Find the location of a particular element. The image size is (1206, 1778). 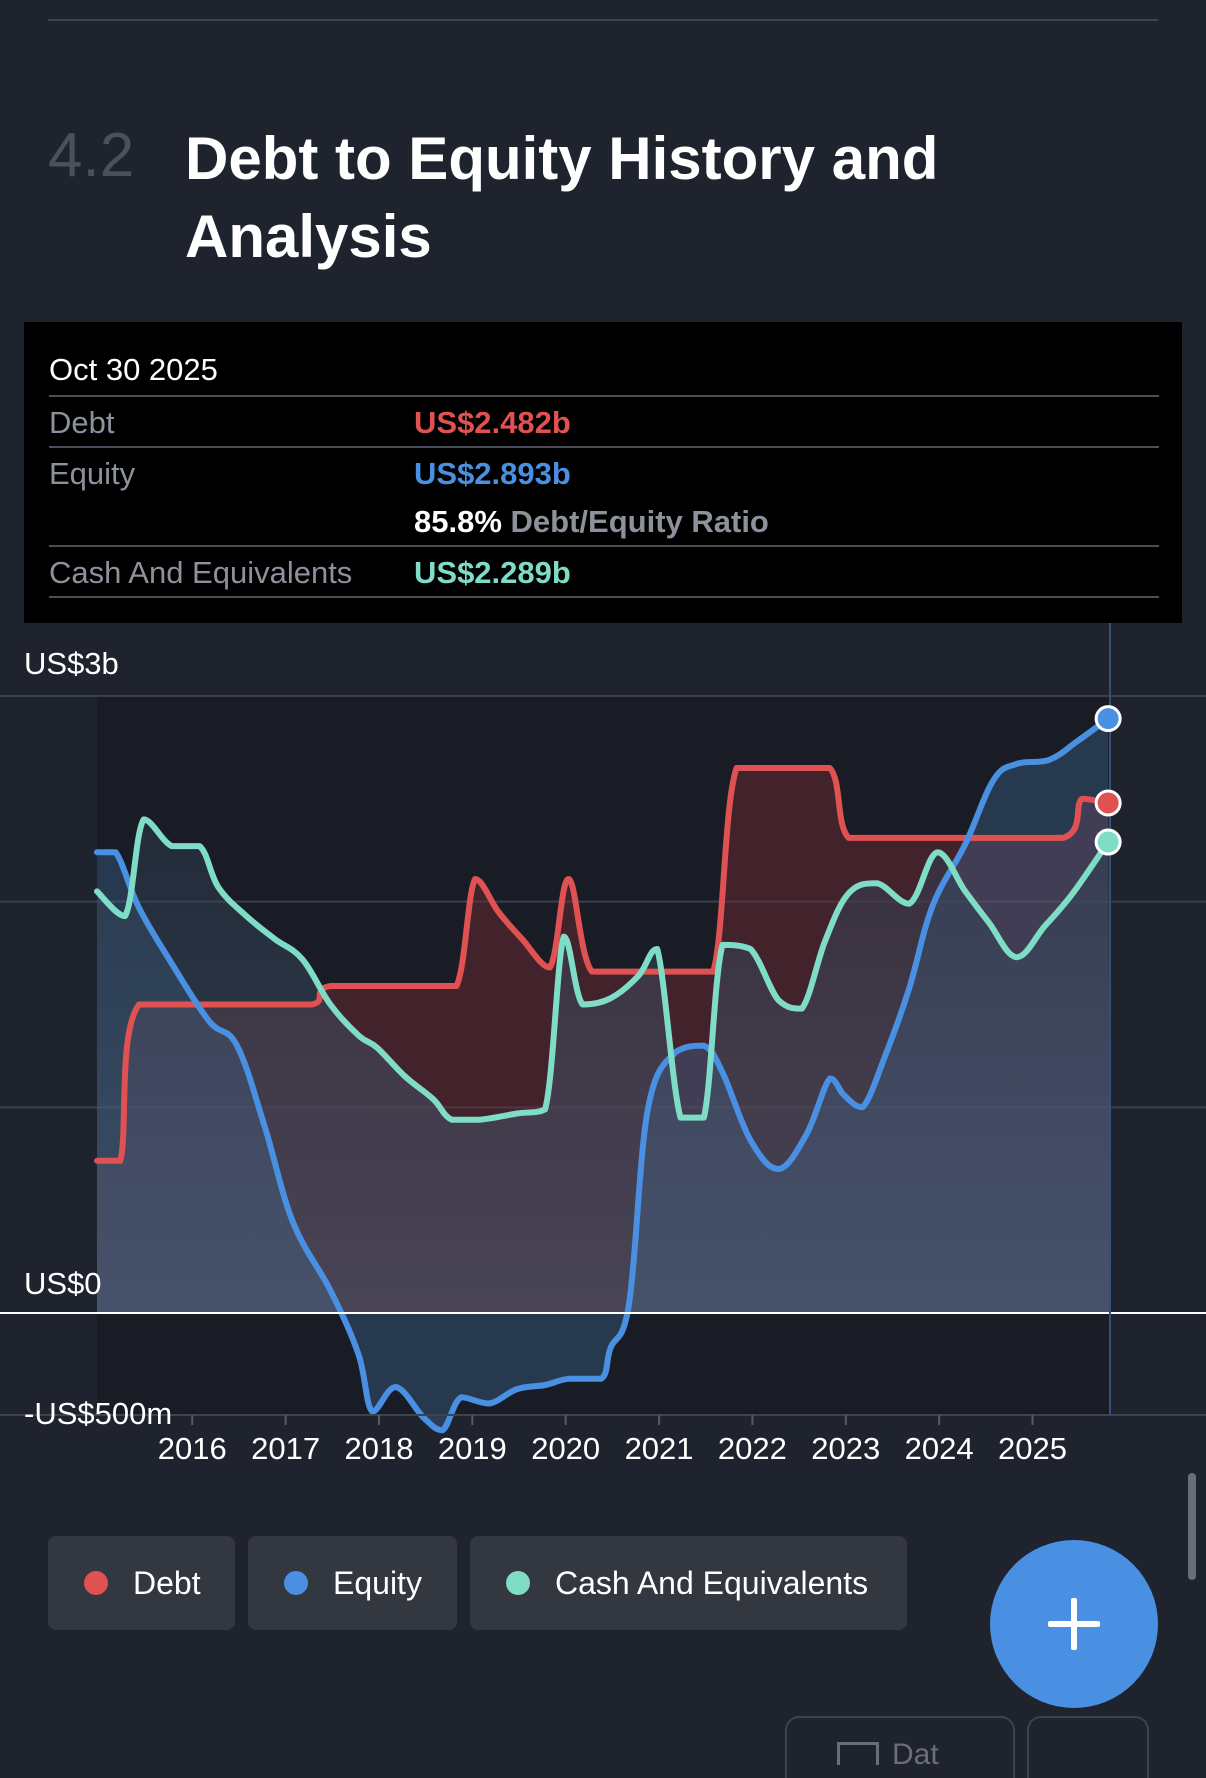

section-number: 4.2 is located at coordinates (91, 155).